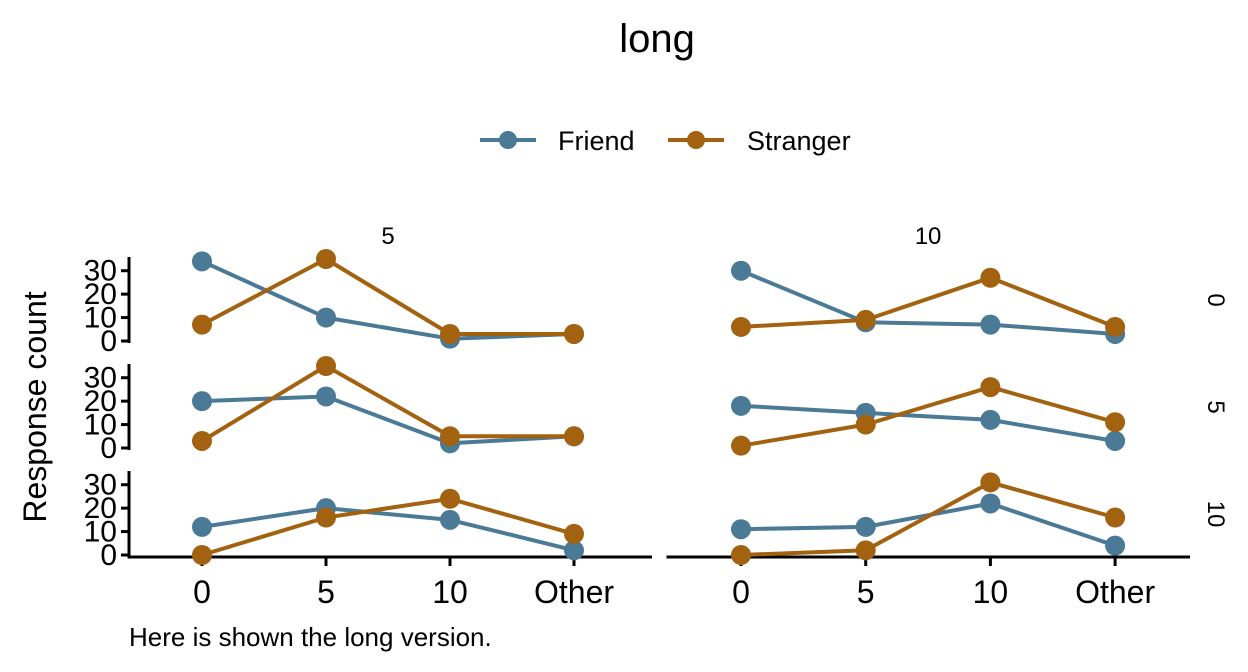  I want to click on col-strip-label-5: 5, so click(387, 236).